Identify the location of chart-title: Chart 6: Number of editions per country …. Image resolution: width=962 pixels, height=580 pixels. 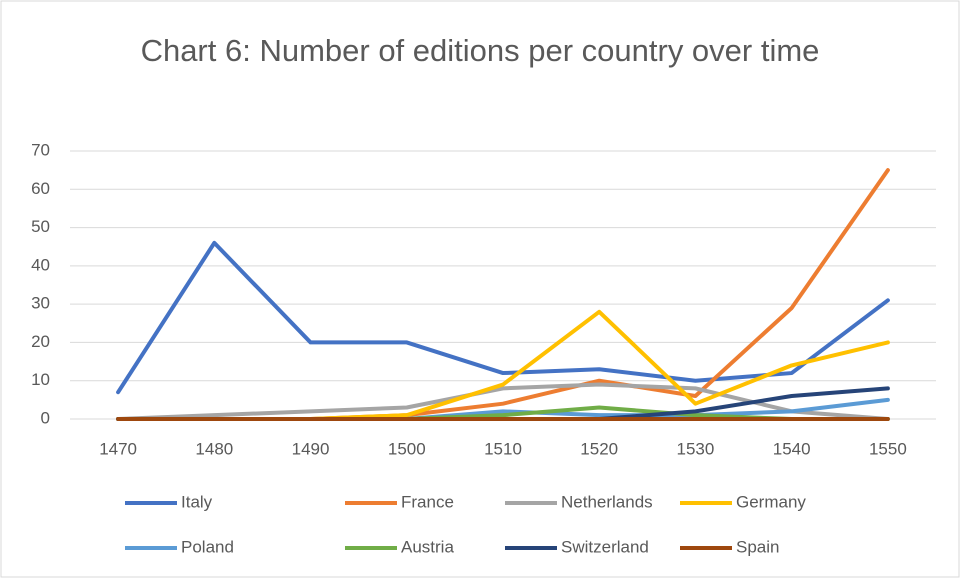
(480, 50).